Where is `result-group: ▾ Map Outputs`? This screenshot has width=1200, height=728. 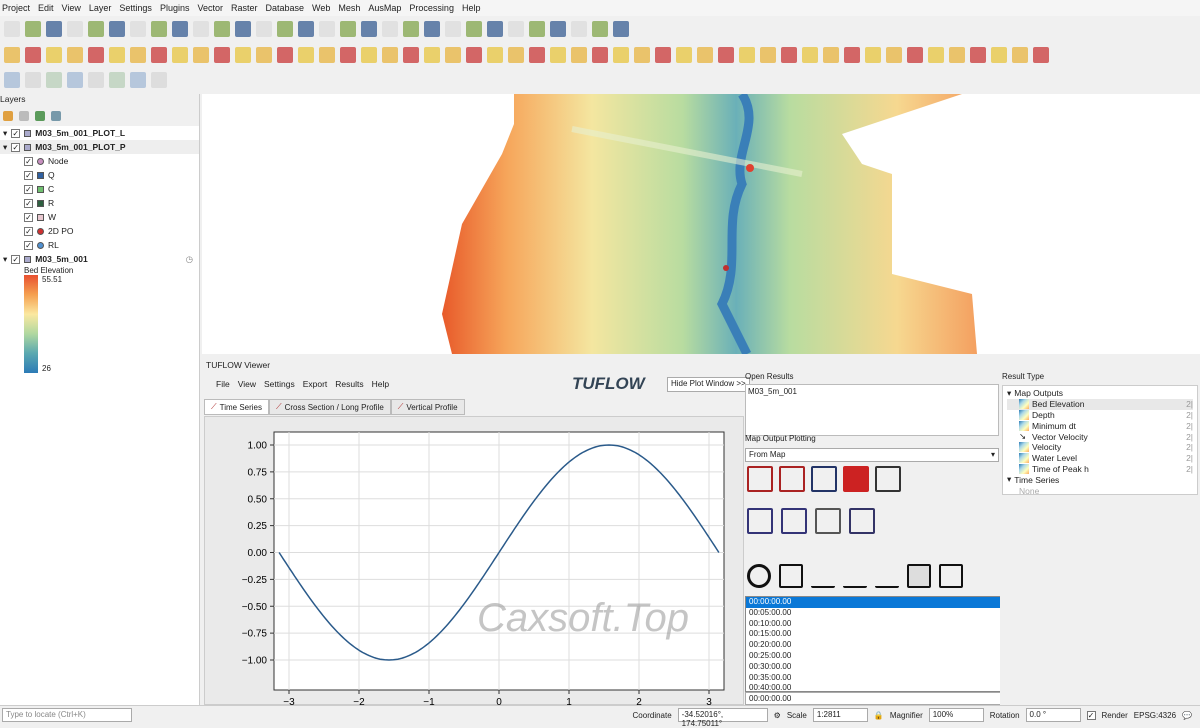 result-group: ▾ Map Outputs is located at coordinates (1100, 393).